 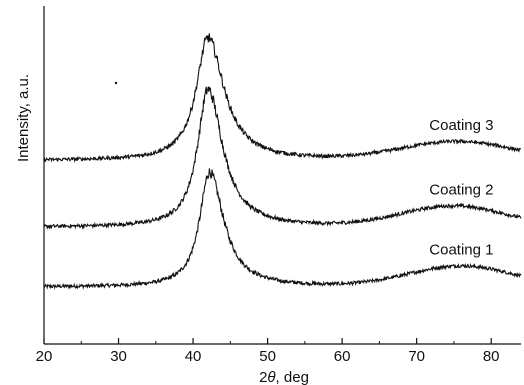 I want to click on y-axis-title: Intensity, a.u., so click(x=23, y=118).